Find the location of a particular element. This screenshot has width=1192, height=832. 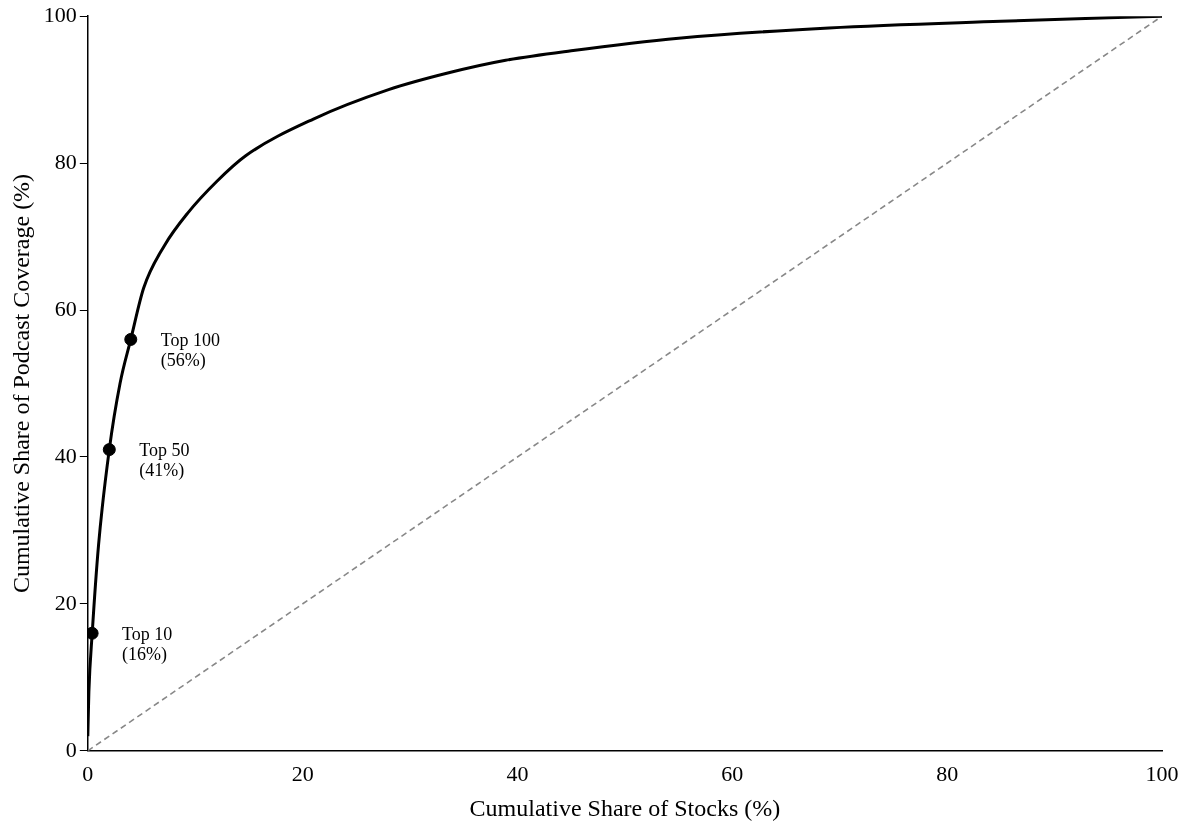

y-tick-label: 100 is located at coordinates (60, 14).